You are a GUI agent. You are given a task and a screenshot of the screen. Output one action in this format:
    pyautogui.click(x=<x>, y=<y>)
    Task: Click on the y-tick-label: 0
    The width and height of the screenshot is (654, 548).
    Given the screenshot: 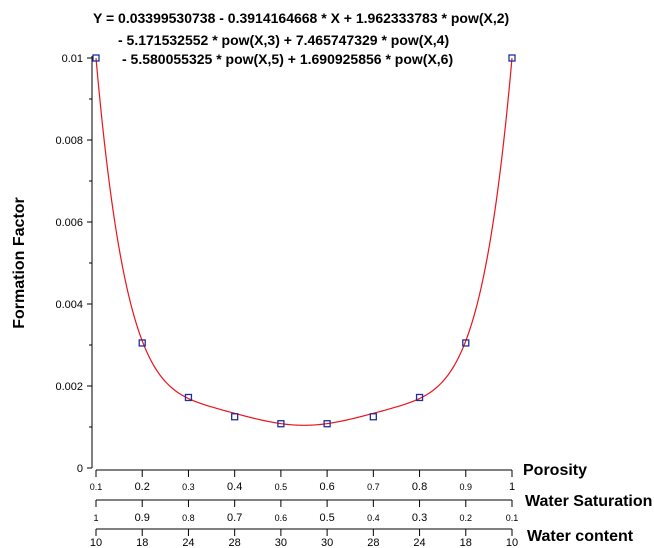 What is the action you would take?
    pyautogui.click(x=80, y=469)
    